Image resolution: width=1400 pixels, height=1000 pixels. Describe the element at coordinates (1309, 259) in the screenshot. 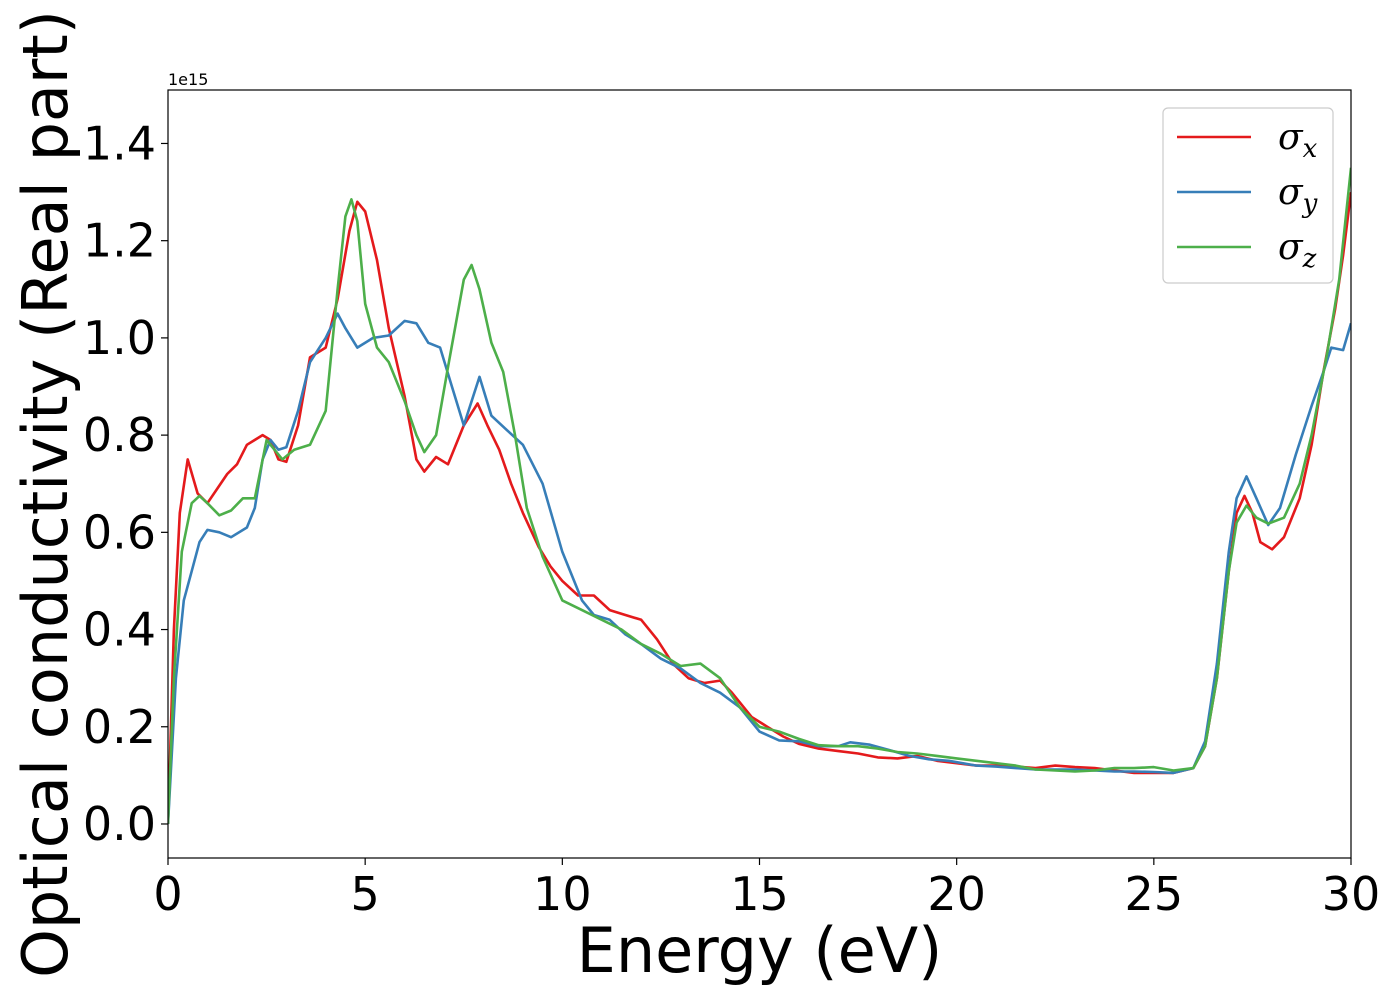

I see `legend-subscript: z` at that location.